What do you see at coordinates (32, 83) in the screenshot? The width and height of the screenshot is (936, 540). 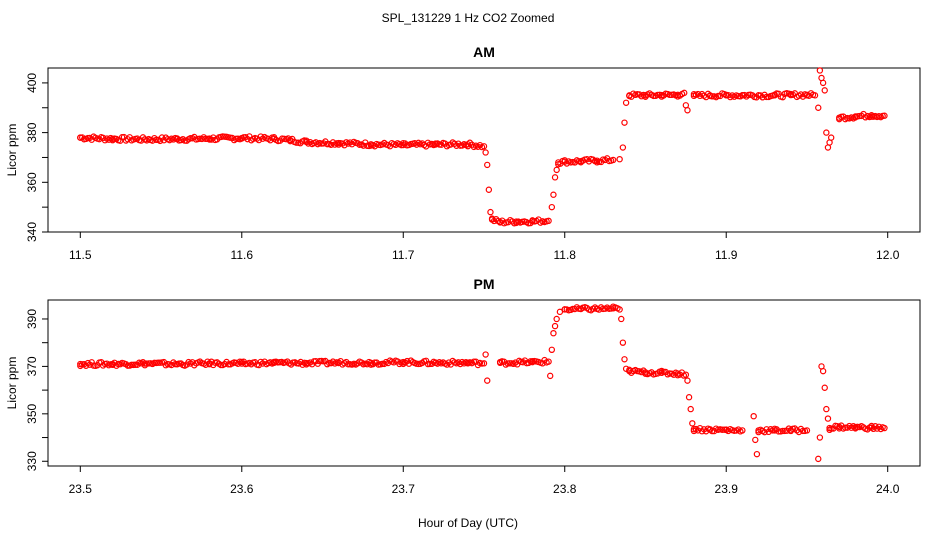 I see `am-y-tick-label-3: 400` at bounding box center [32, 83].